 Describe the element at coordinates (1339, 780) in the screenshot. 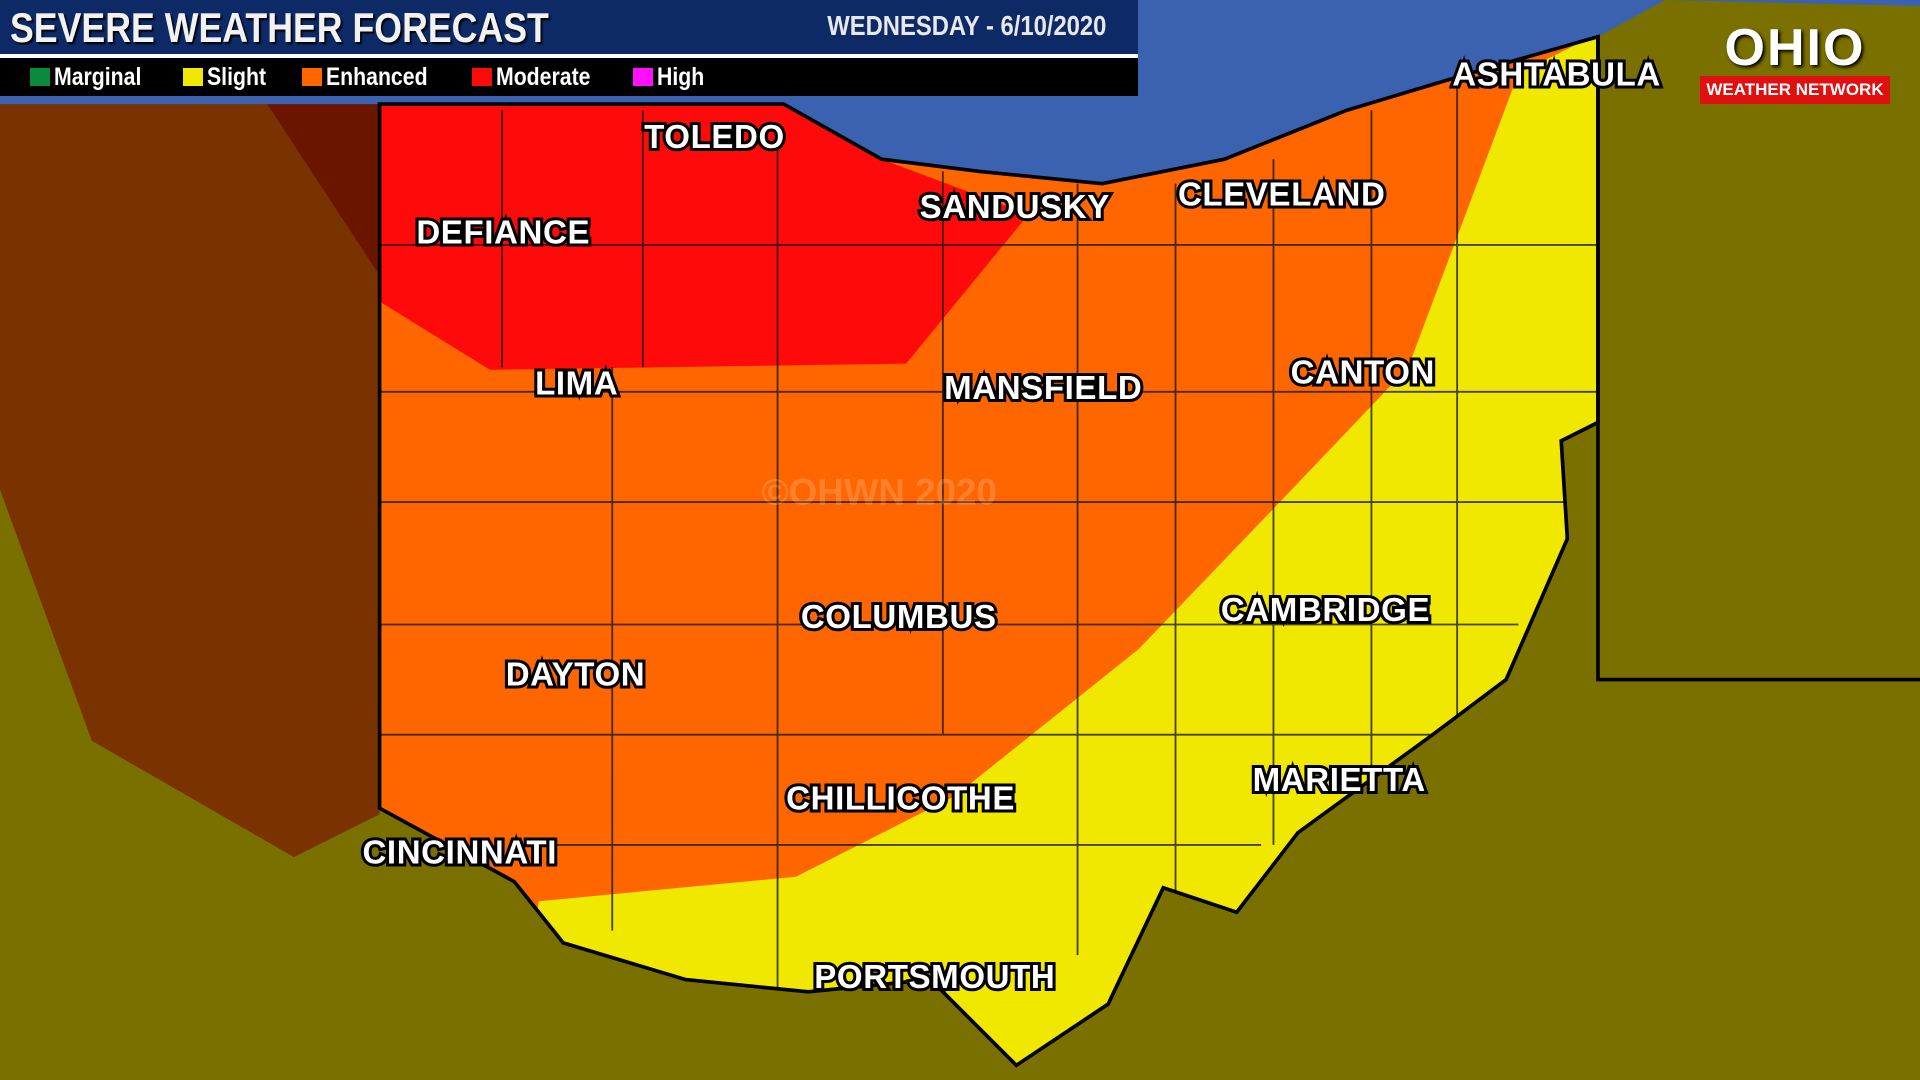

I see `city-label-marietta: MARIETTA` at that location.